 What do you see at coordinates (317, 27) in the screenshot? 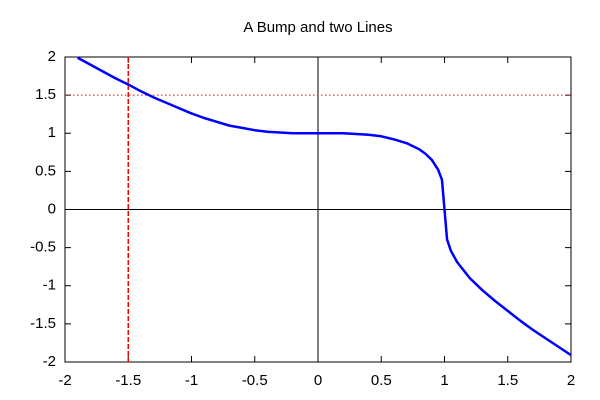
I see `chart-title: A Bump and two Lines` at bounding box center [317, 27].